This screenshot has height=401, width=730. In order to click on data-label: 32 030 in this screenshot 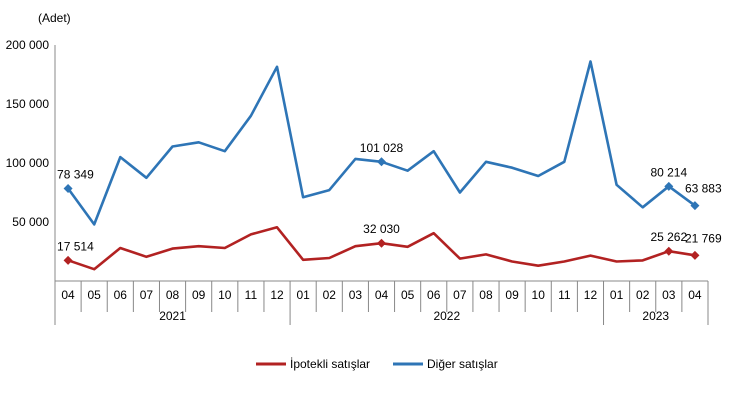, I will do `click(381, 229)`.